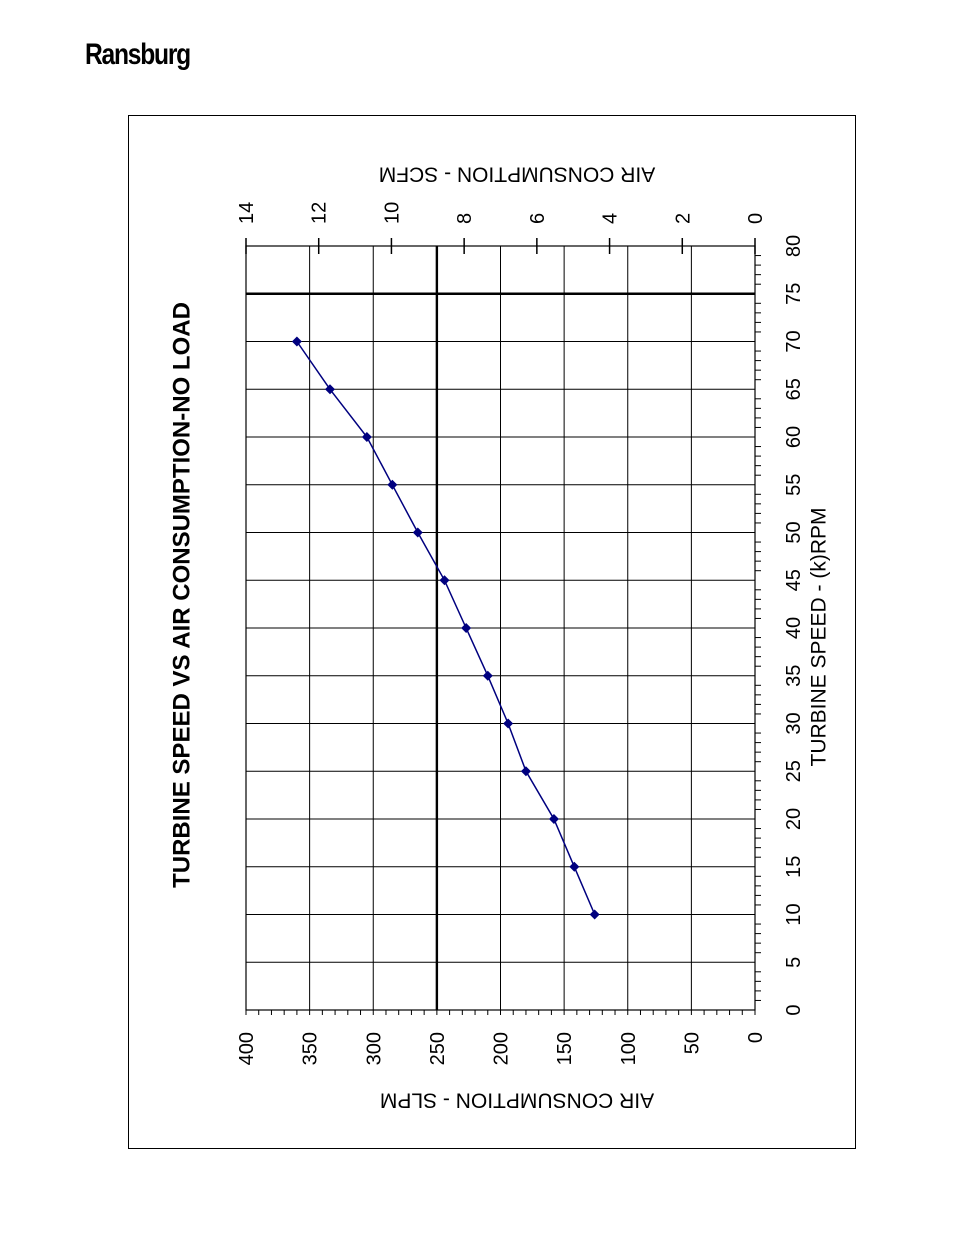  I want to click on y-tick-label: 350, so click(311, 1048).